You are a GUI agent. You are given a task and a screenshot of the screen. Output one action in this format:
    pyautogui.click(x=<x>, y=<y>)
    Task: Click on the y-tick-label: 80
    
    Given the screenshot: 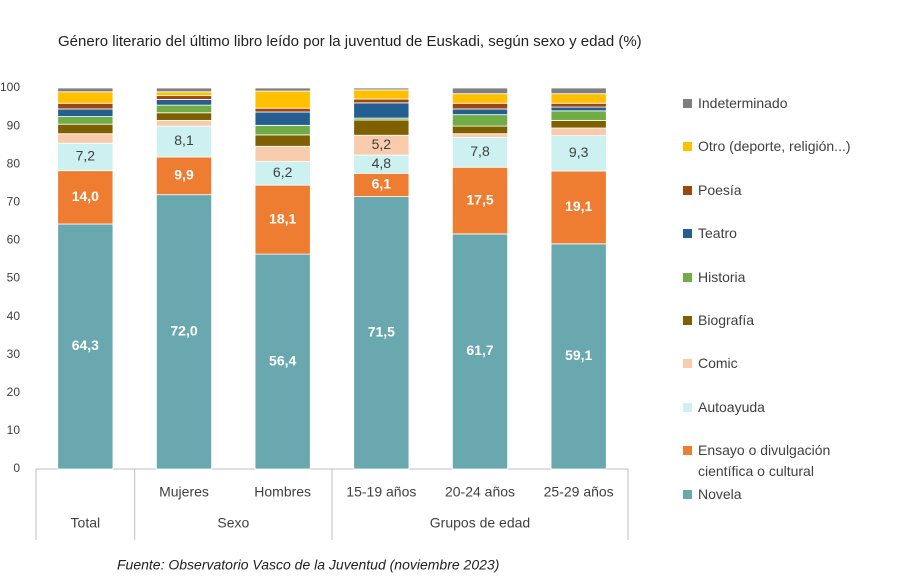 What is the action you would take?
    pyautogui.click(x=14, y=163)
    